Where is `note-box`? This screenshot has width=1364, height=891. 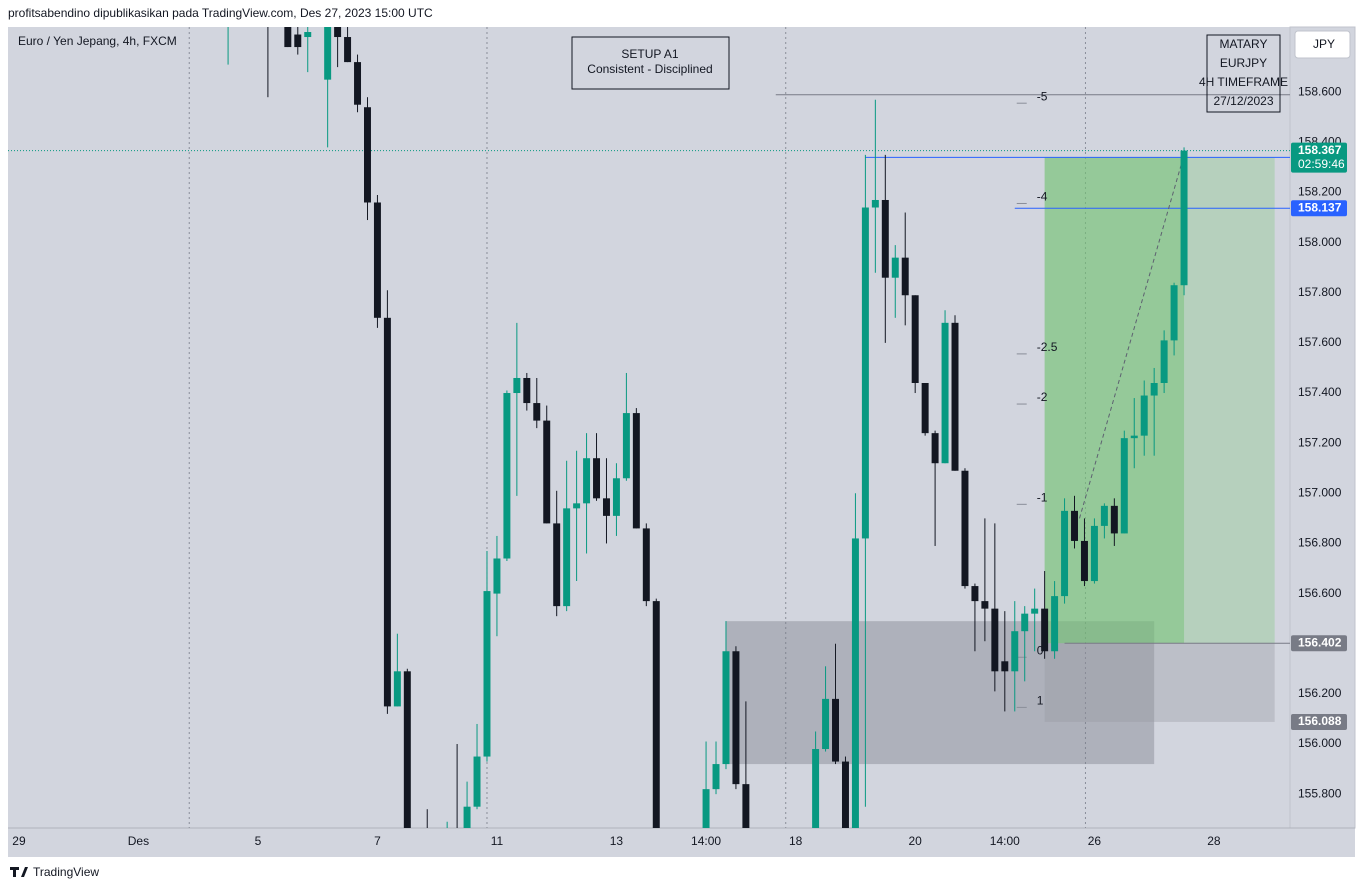
note-box is located at coordinates (650, 63).